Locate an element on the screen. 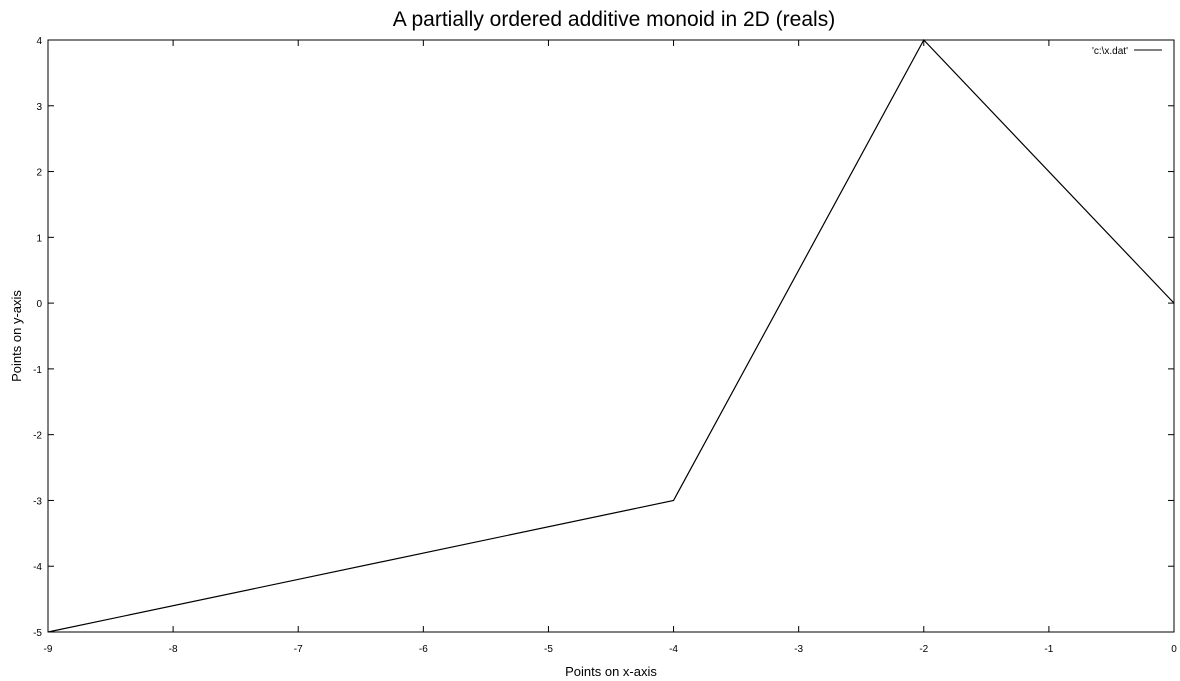 This screenshot has height=681, width=1180. x-tick-label: -9 is located at coordinates (48, 649).